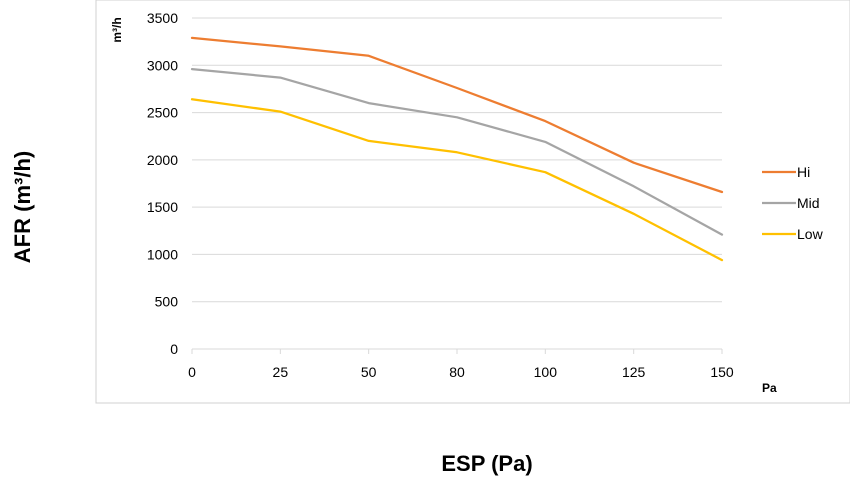 Image resolution: width=850 pixels, height=481 pixels. Describe the element at coordinates (22, 207) in the screenshot. I see `y-axis-title: AFR (m³/h)` at that location.